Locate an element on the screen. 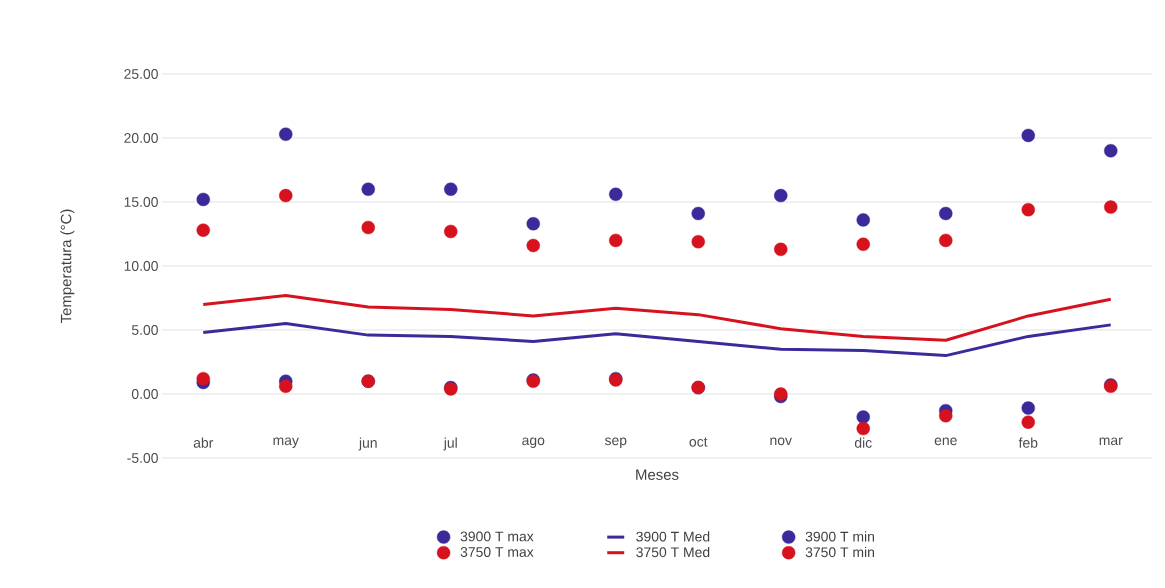 The width and height of the screenshot is (1165, 588). x-tick-label: oct is located at coordinates (698, 442).